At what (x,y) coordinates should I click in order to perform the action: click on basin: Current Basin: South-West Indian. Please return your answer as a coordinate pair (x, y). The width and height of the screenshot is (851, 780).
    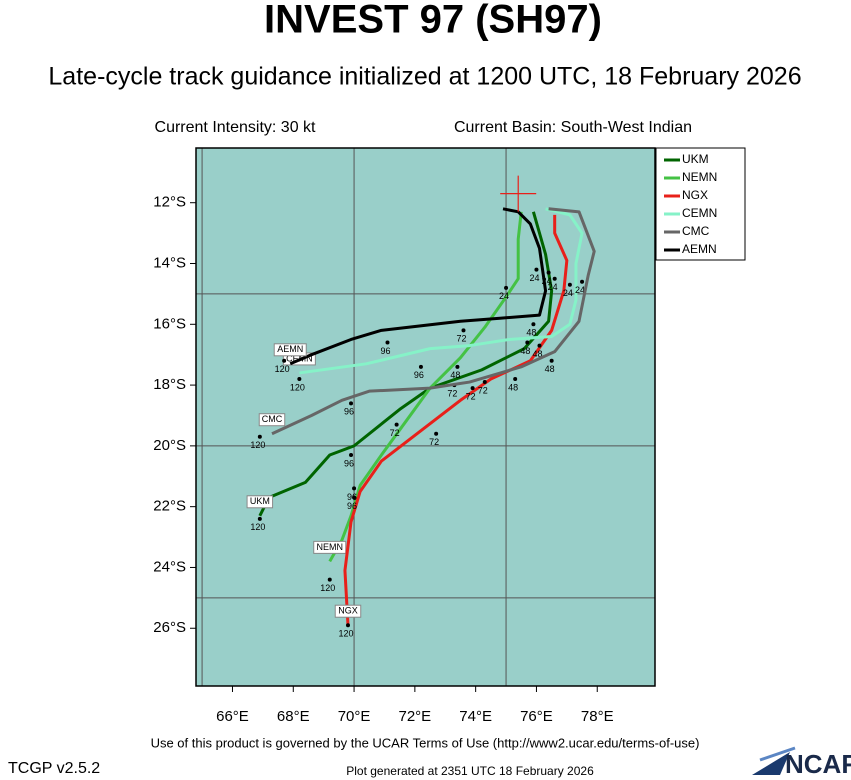
    Looking at the image, I should click on (573, 127).